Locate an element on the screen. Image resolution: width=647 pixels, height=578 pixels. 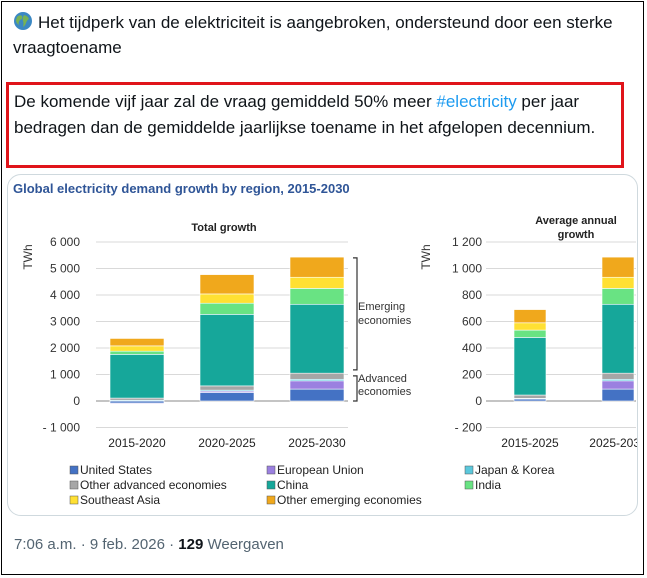
annotation-advanced-1: Advanced is located at coordinates (382, 379).